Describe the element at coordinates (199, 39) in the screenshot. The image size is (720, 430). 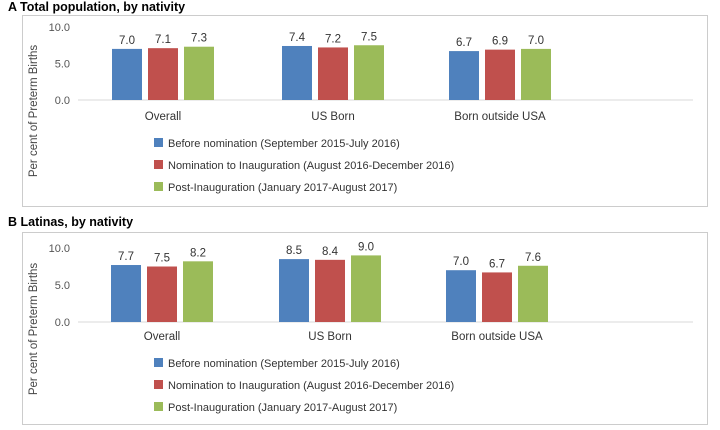
I see `data-label: 7.3` at that location.